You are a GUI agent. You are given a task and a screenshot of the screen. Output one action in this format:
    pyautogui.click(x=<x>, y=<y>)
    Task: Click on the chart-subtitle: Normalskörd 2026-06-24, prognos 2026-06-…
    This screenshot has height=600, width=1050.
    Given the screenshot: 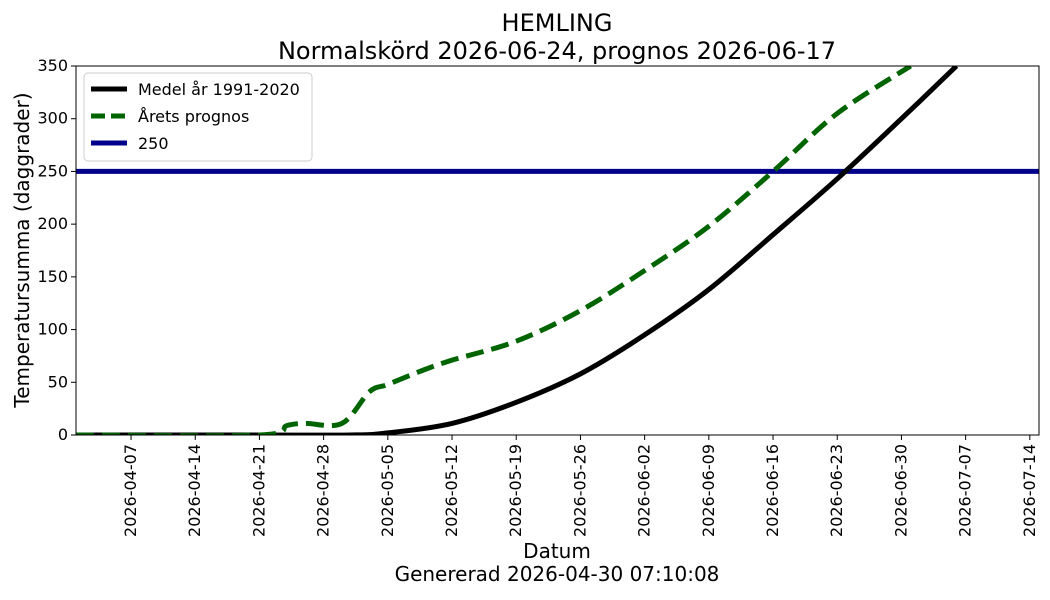 What is the action you would take?
    pyautogui.click(x=557, y=51)
    